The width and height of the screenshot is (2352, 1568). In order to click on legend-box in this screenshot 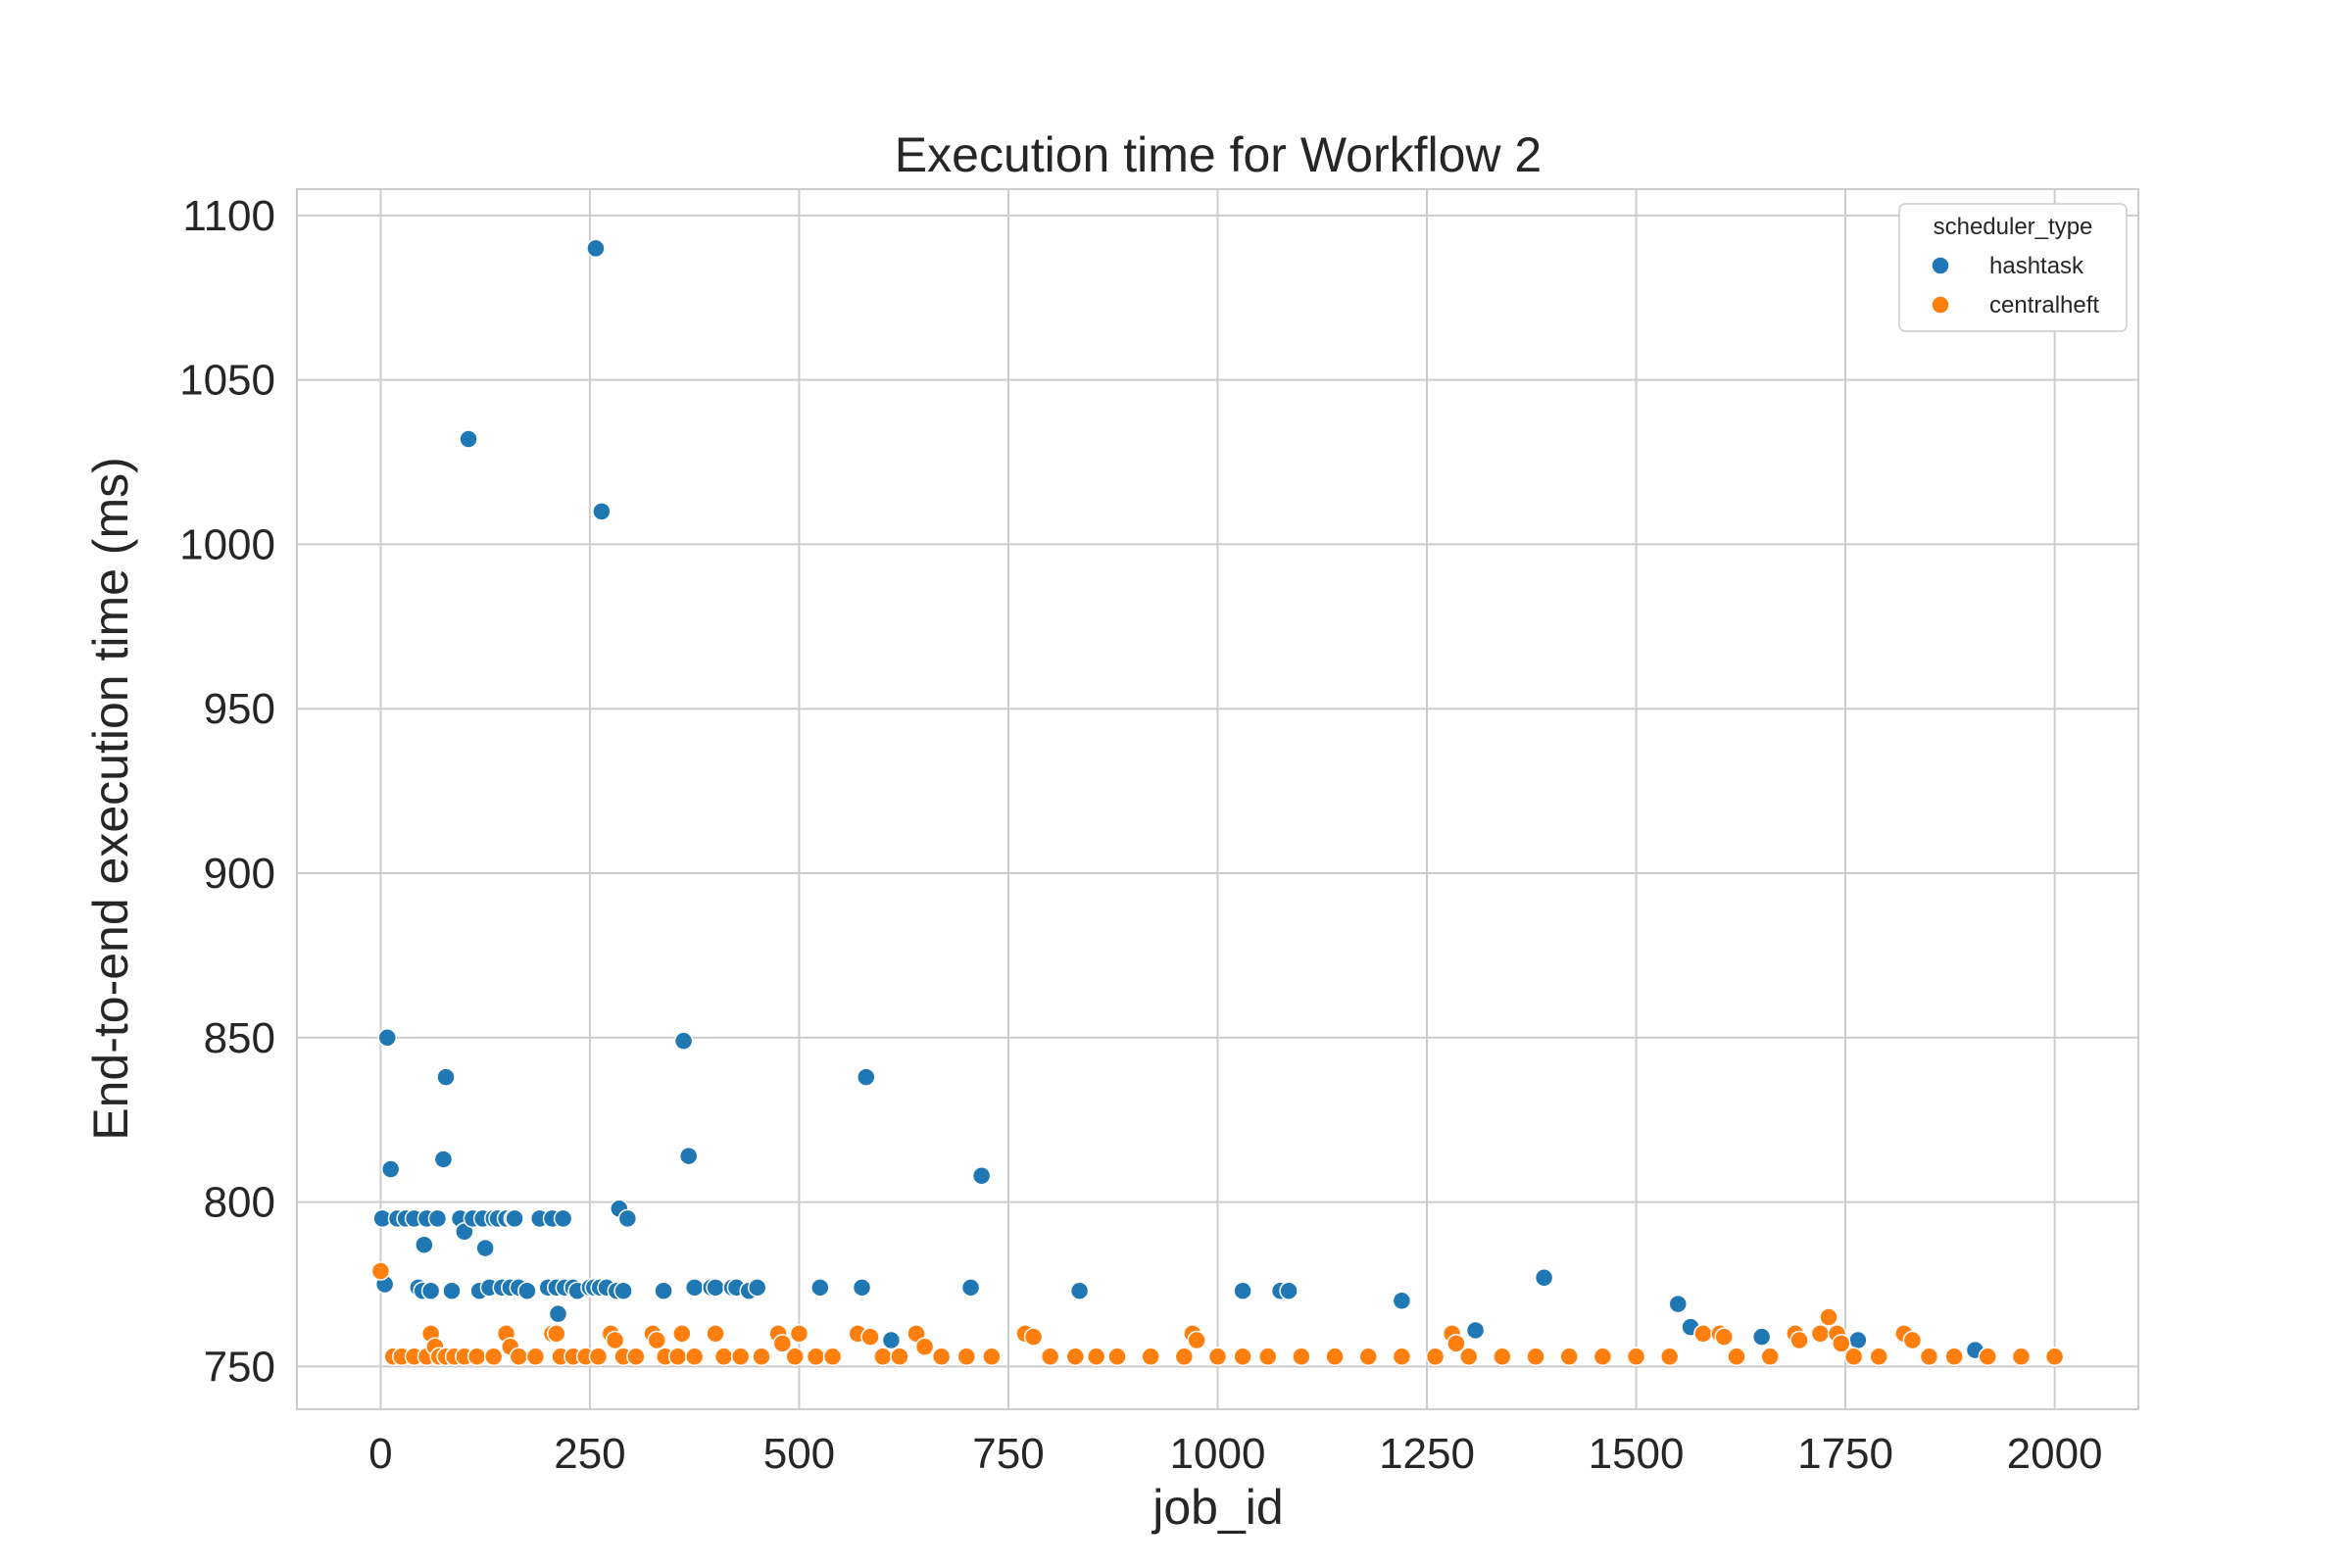, I will do `click(2013, 267)`.